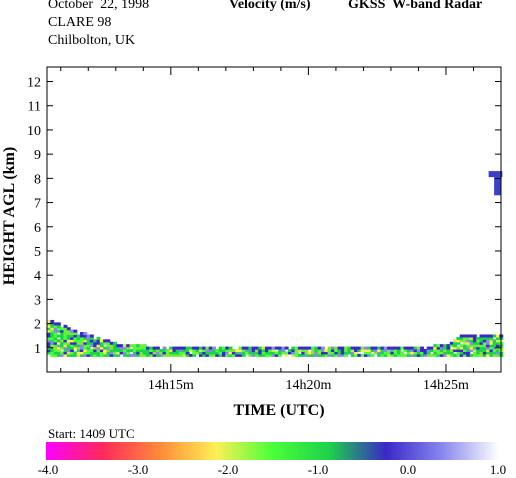 This screenshot has height=478, width=516. Describe the element at coordinates (34, 83) in the screenshot. I see `y-tick-label: 12` at that location.